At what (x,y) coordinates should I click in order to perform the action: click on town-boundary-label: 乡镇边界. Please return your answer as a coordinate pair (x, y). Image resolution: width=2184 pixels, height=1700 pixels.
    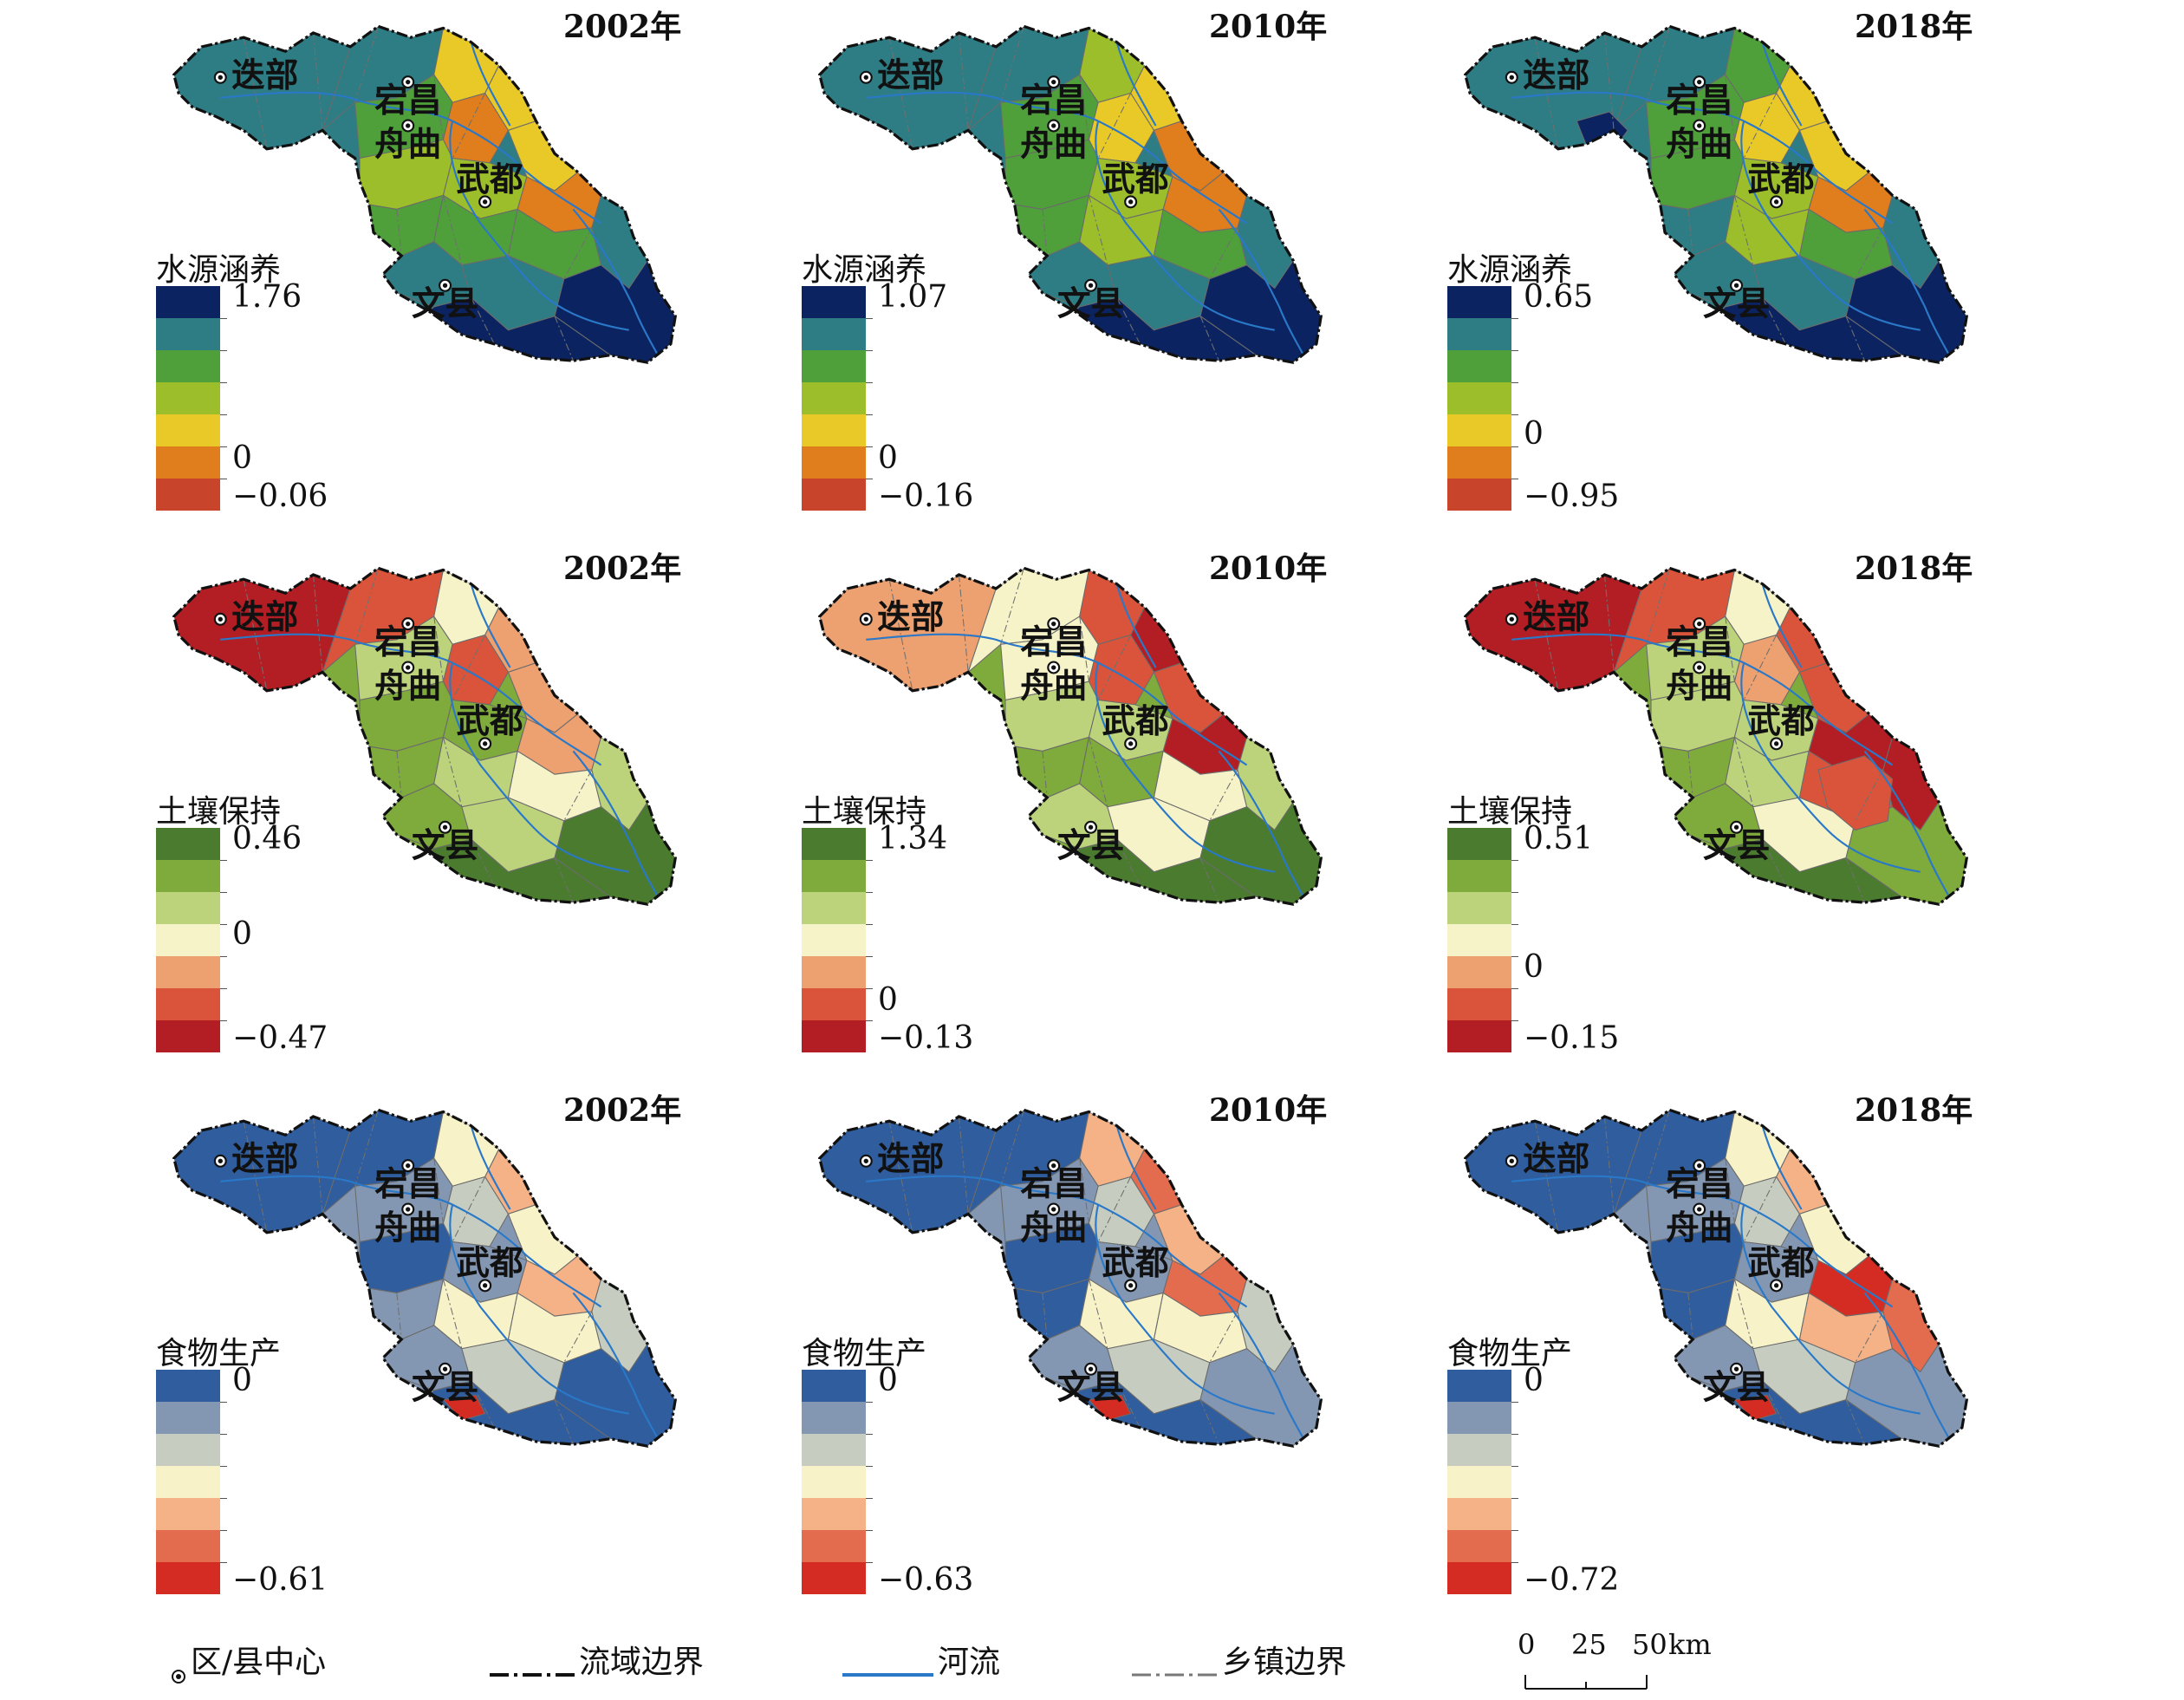
    Looking at the image, I should click on (1285, 1663).